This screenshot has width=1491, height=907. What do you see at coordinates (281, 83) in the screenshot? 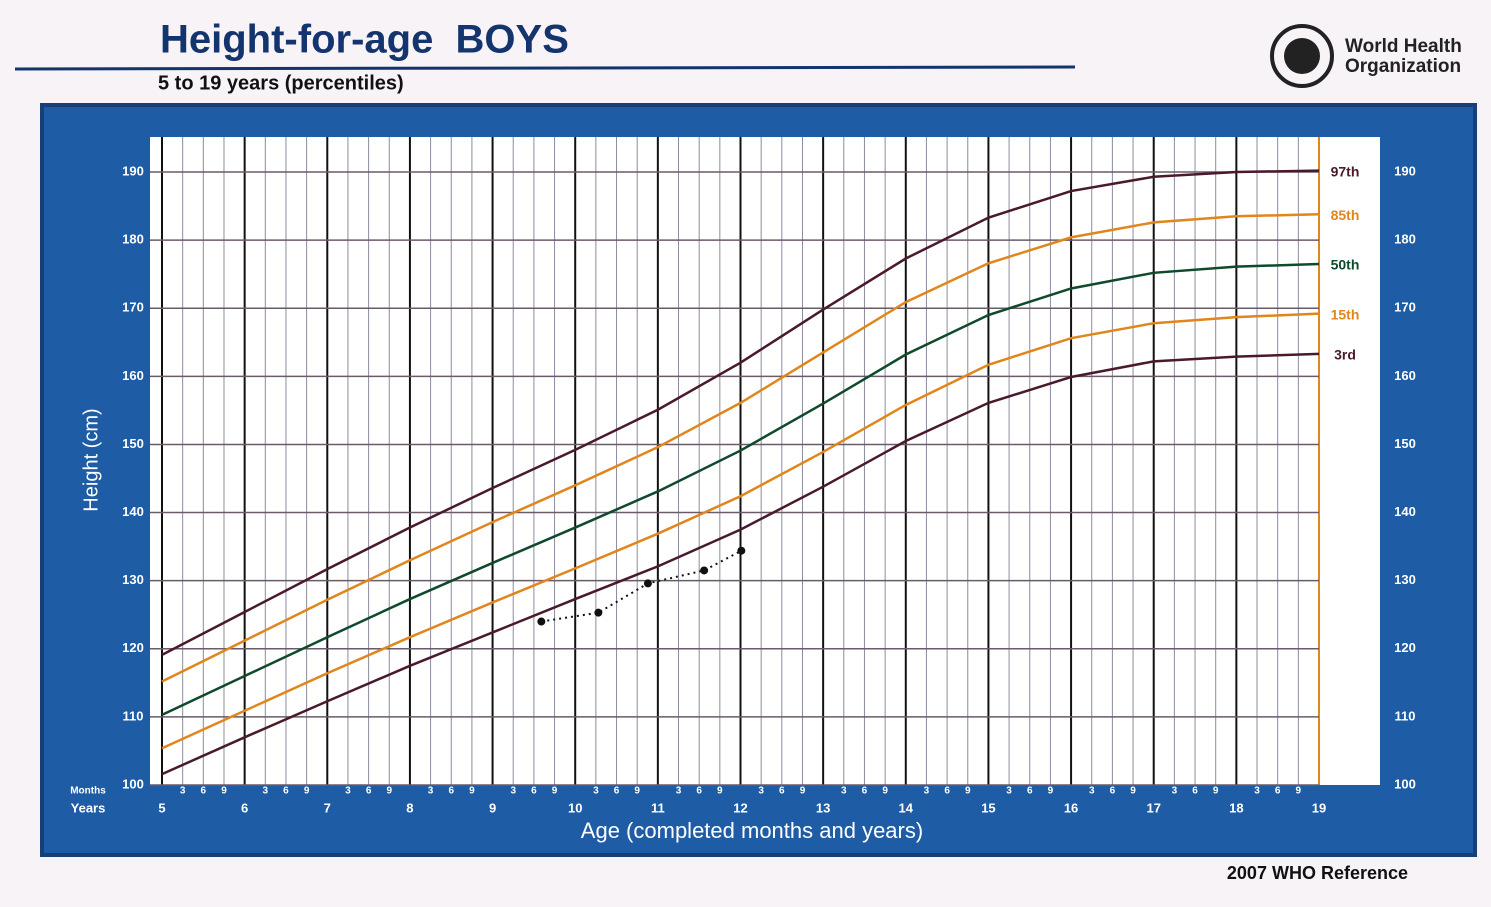
I see `chart-subtitle: 5 to 19 years (percentiles)` at bounding box center [281, 83].